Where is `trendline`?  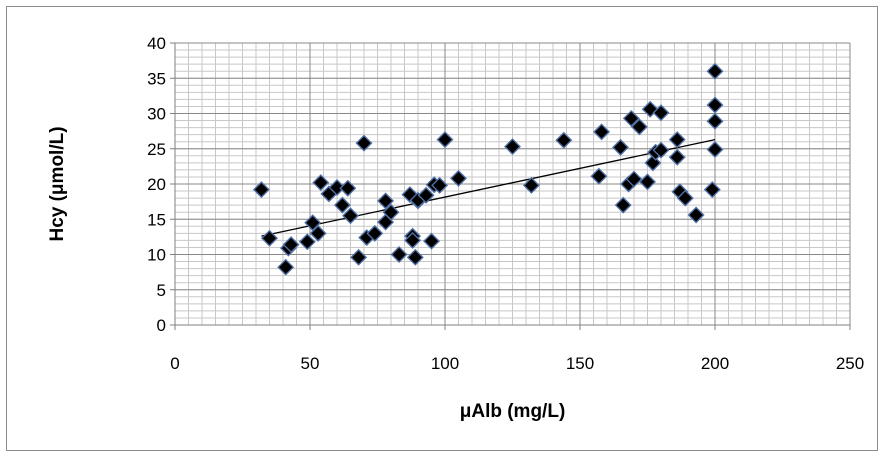 trendline is located at coordinates (488, 187).